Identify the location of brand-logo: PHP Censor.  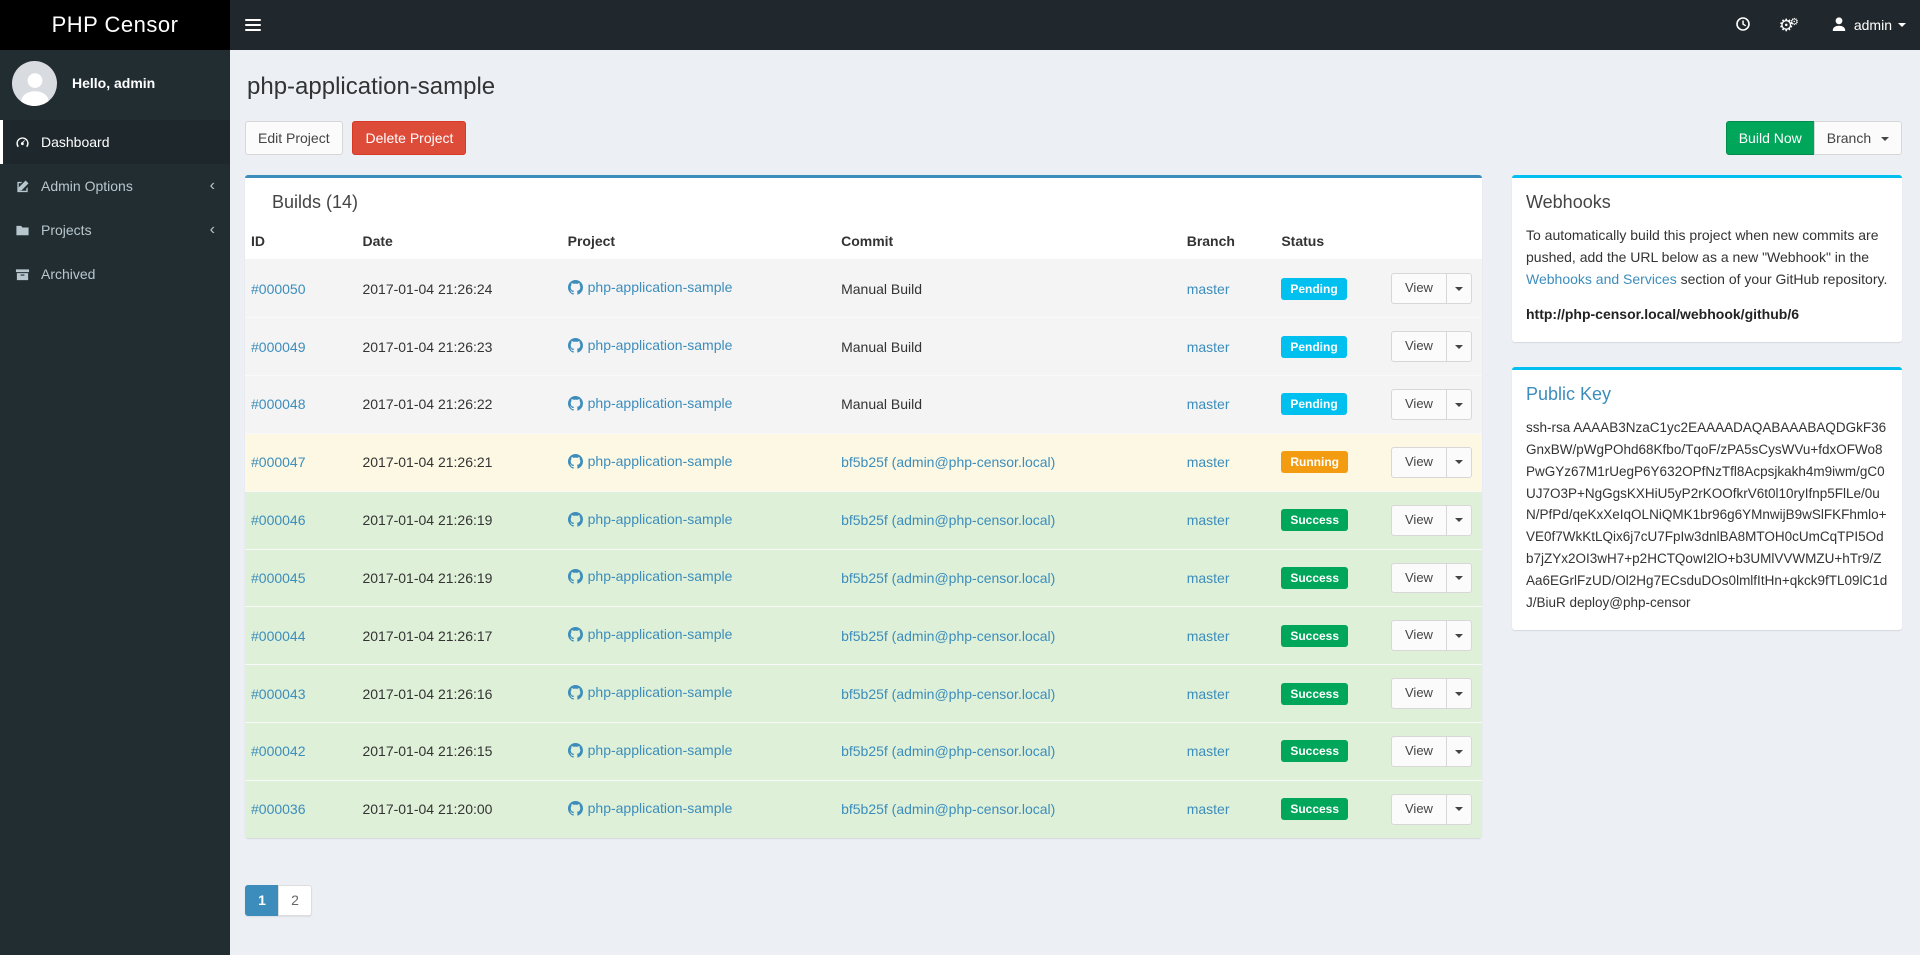
(115, 25).